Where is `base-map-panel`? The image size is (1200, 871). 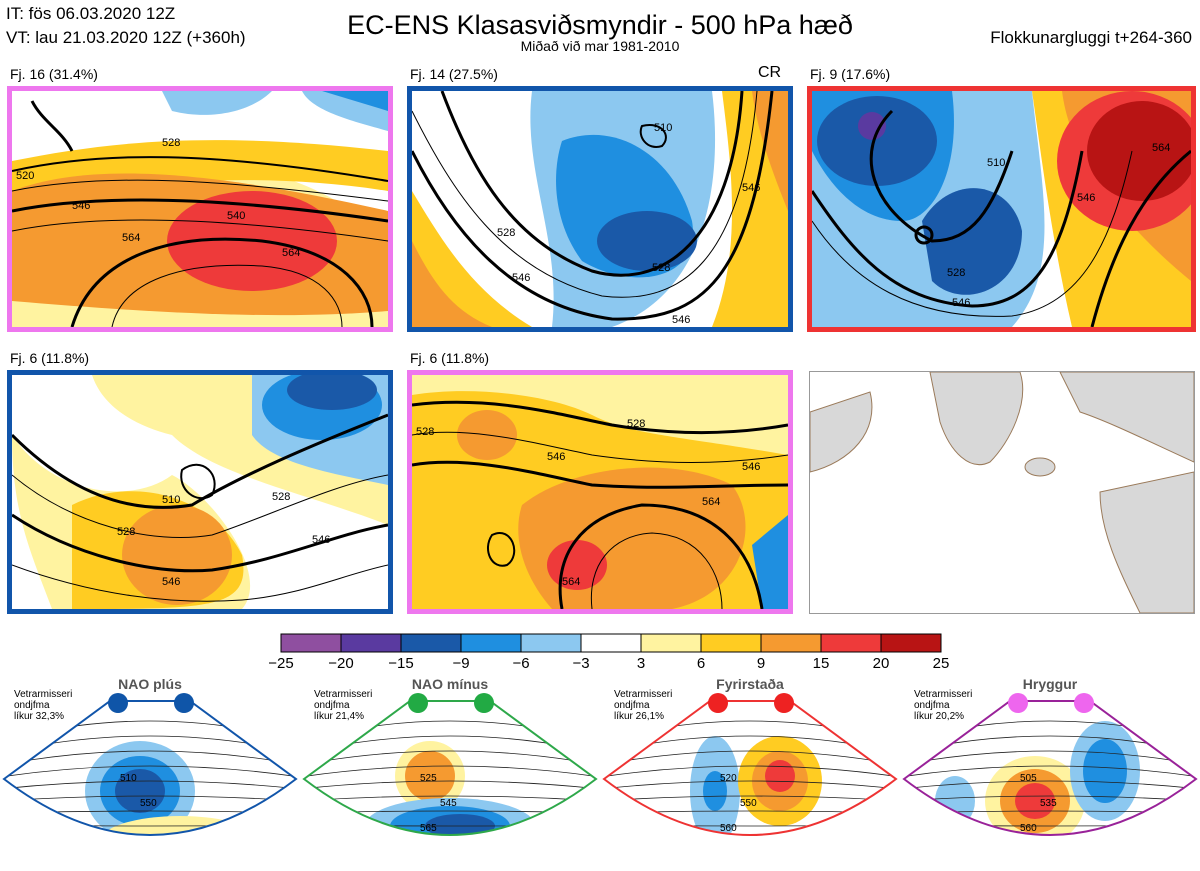
base-map-panel is located at coordinates (1002, 492).